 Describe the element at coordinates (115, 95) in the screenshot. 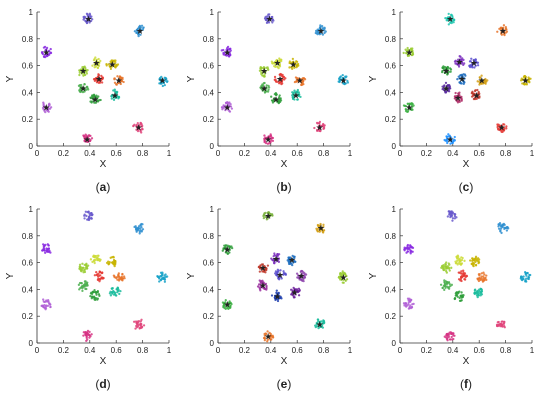

I see `cluster-10: ★` at that location.